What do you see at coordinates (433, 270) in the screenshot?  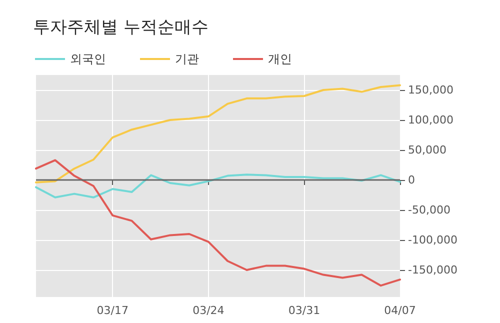 I see `y-tick-label: -150,000` at bounding box center [433, 270].